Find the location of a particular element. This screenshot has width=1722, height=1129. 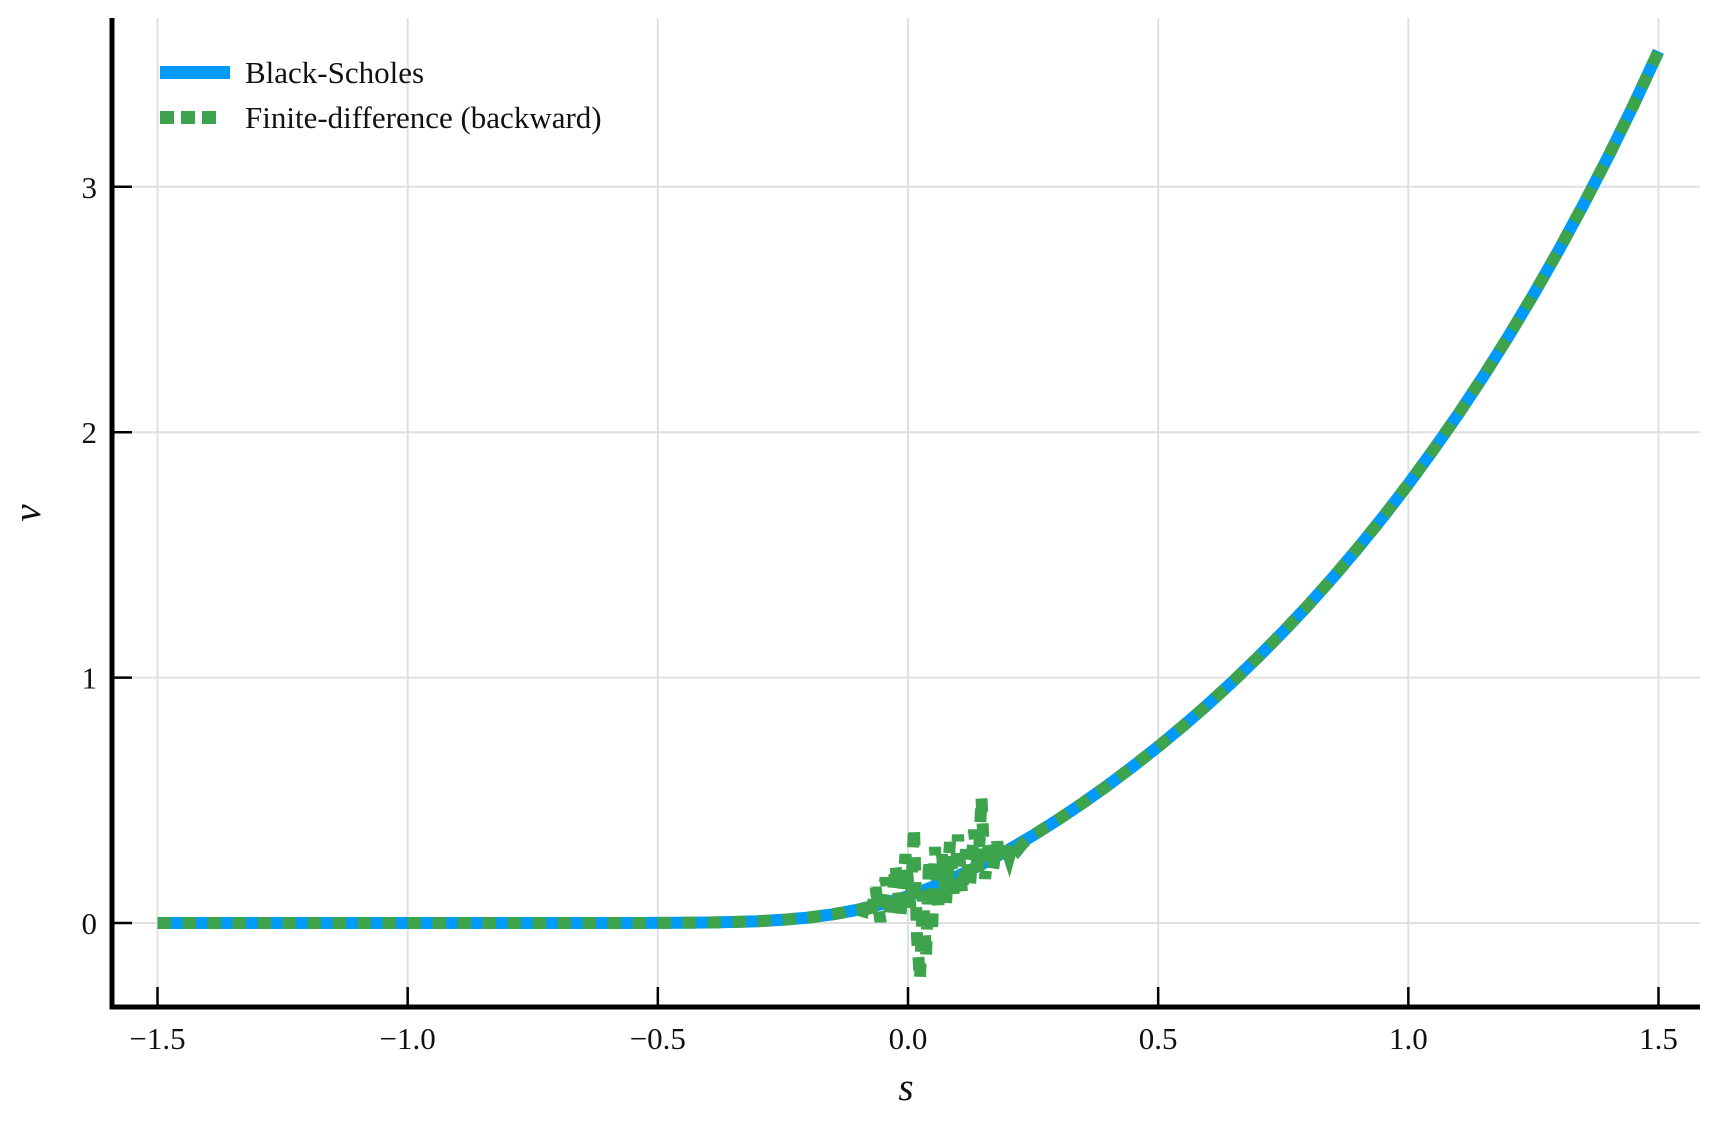

y-tick-label: 2 is located at coordinates (90, 432).